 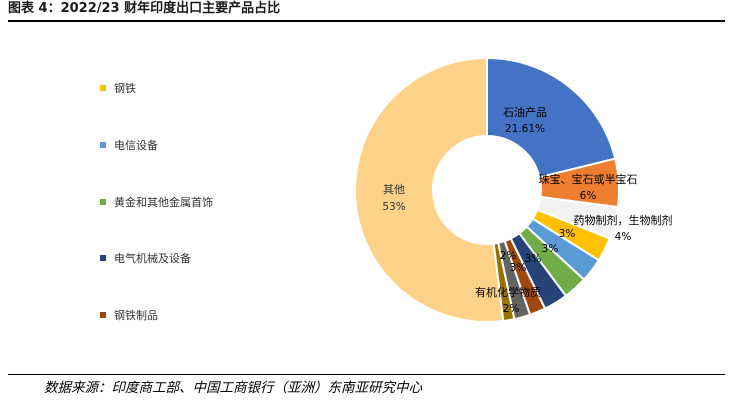 What do you see at coordinates (366, 374) in the screenshot?
I see `source-divider` at bounding box center [366, 374].